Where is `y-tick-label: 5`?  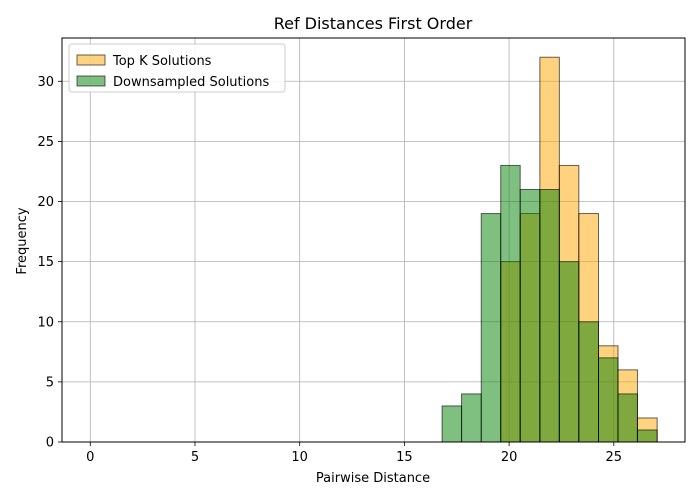 y-tick-label: 5 is located at coordinates (50, 382).